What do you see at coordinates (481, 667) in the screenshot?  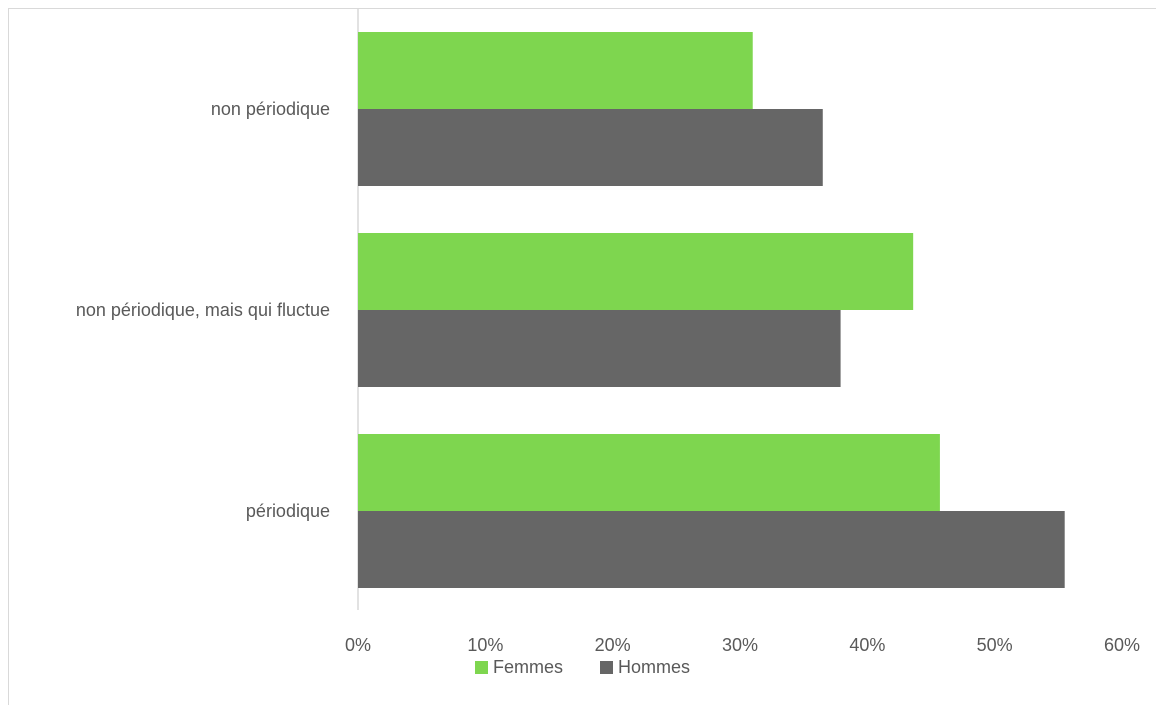 I see `legend-swatch-femmes` at bounding box center [481, 667].